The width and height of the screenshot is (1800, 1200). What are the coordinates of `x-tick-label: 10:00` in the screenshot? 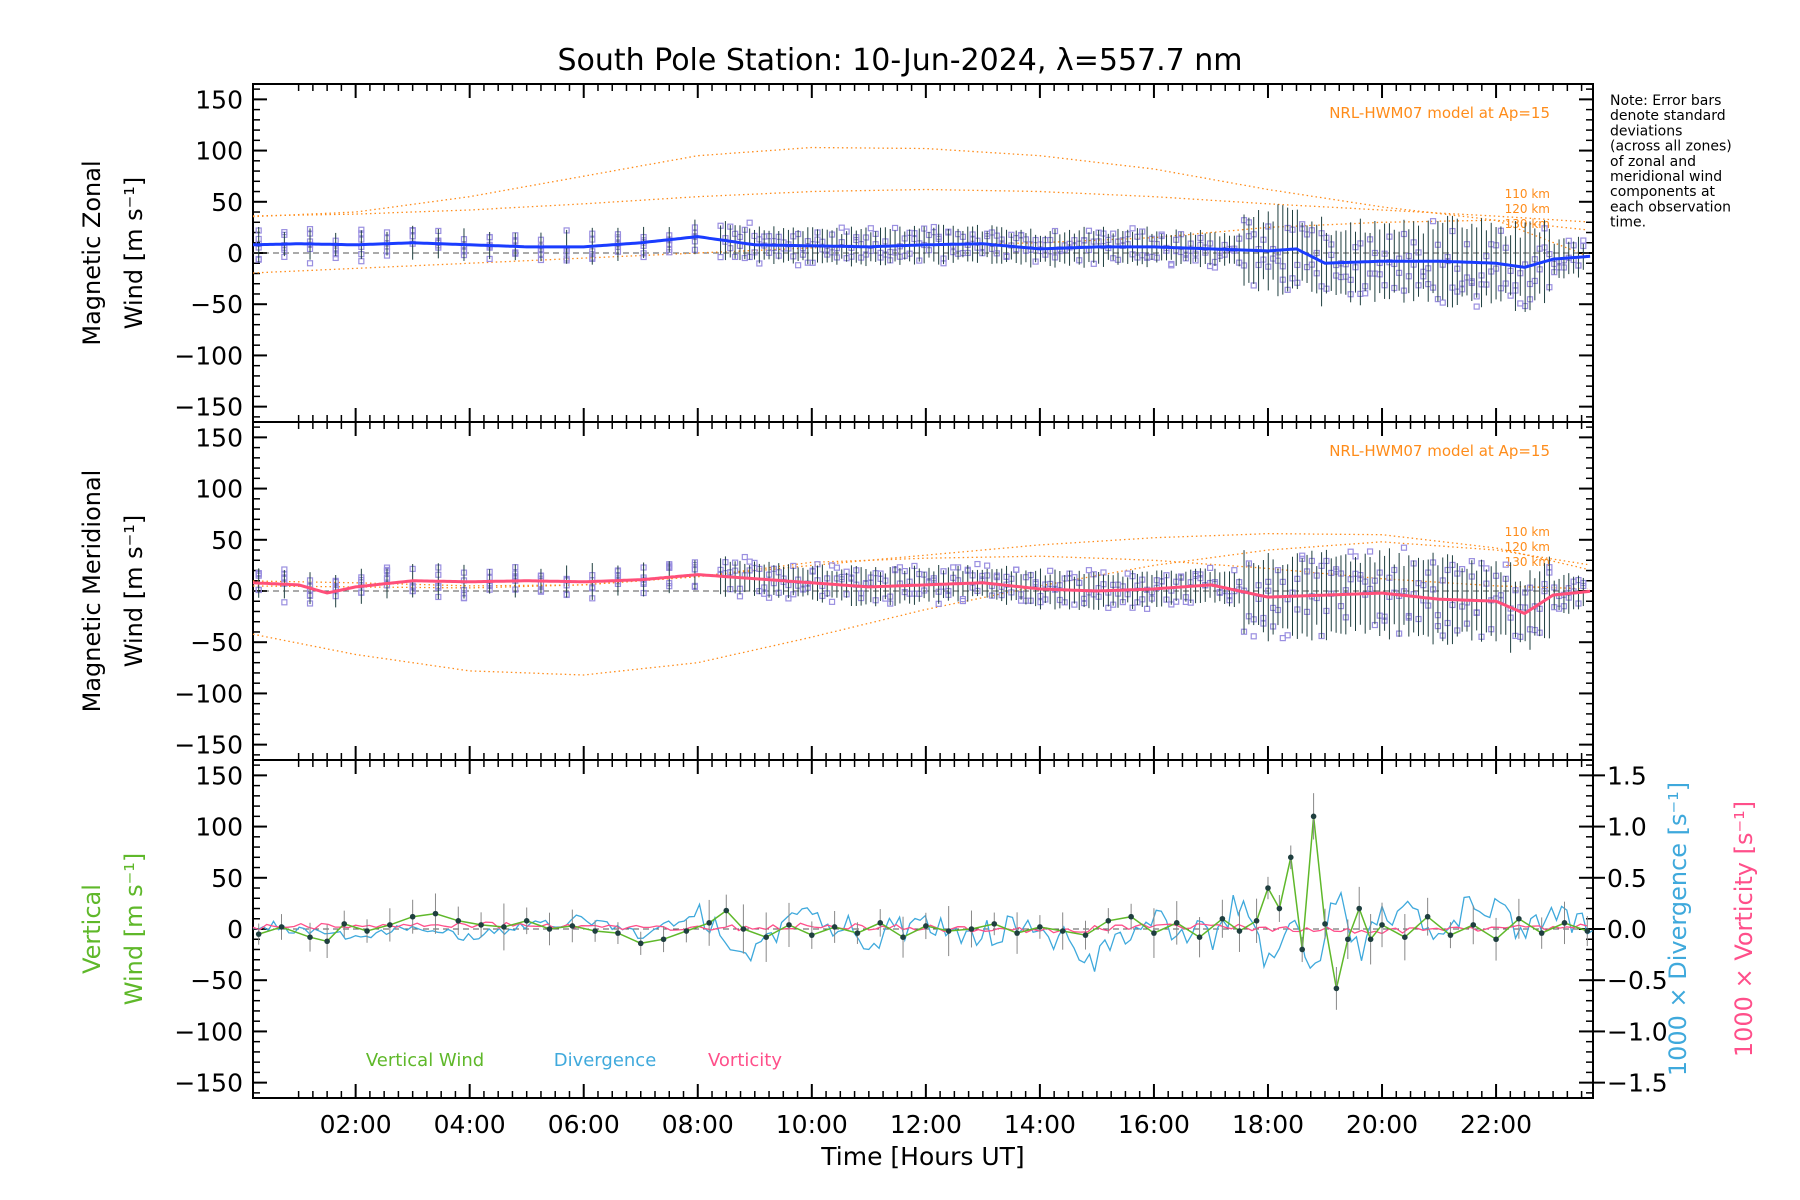 It's located at (812, 1124).